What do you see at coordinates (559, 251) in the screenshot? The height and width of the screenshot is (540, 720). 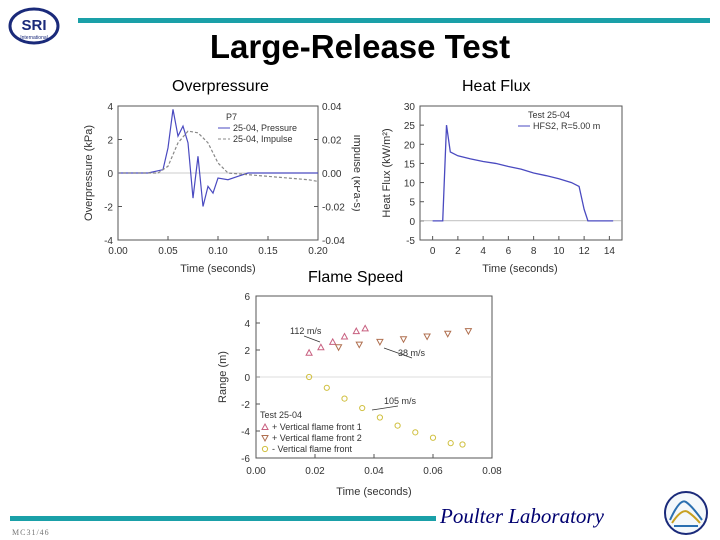 I see `x-tick-label: 10` at bounding box center [559, 251].